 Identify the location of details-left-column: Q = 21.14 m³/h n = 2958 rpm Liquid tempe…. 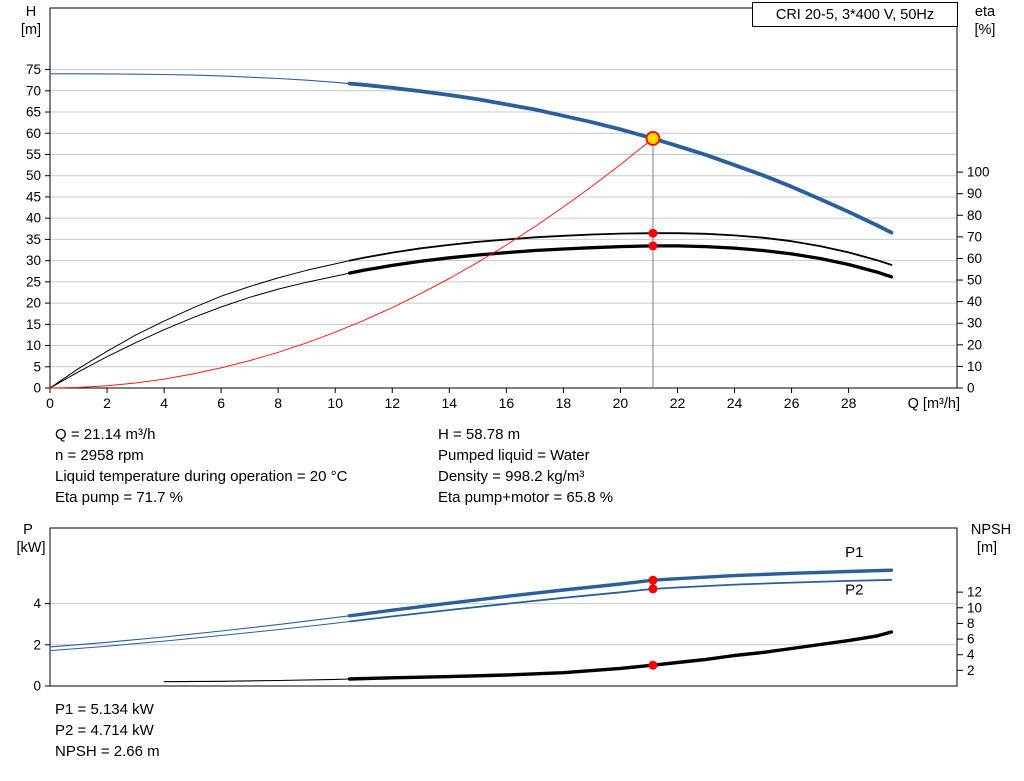
(201, 466).